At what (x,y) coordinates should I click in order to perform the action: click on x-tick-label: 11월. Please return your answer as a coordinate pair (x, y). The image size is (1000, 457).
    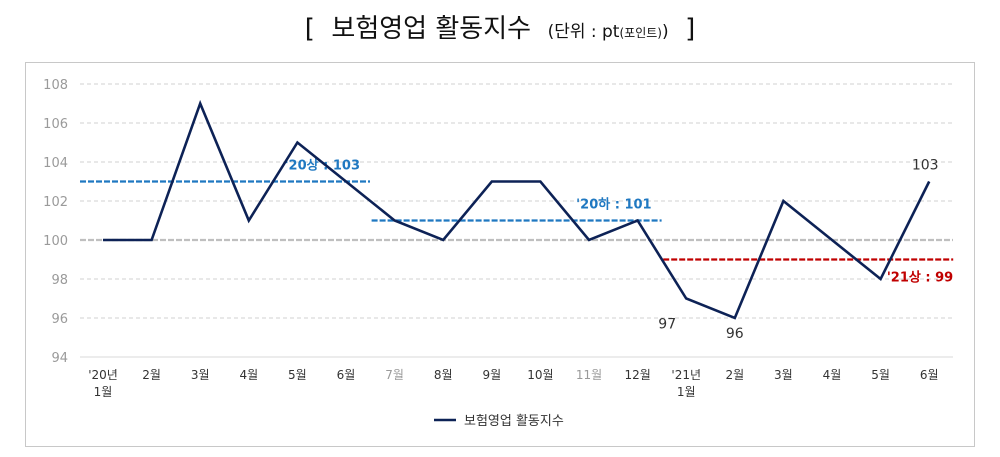
    Looking at the image, I should click on (589, 375).